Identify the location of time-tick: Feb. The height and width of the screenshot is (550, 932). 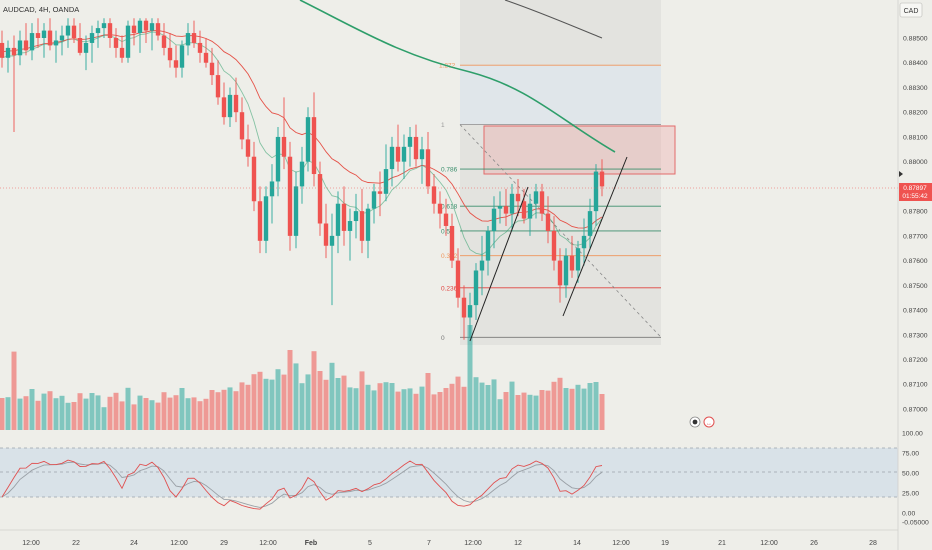
(311, 543).